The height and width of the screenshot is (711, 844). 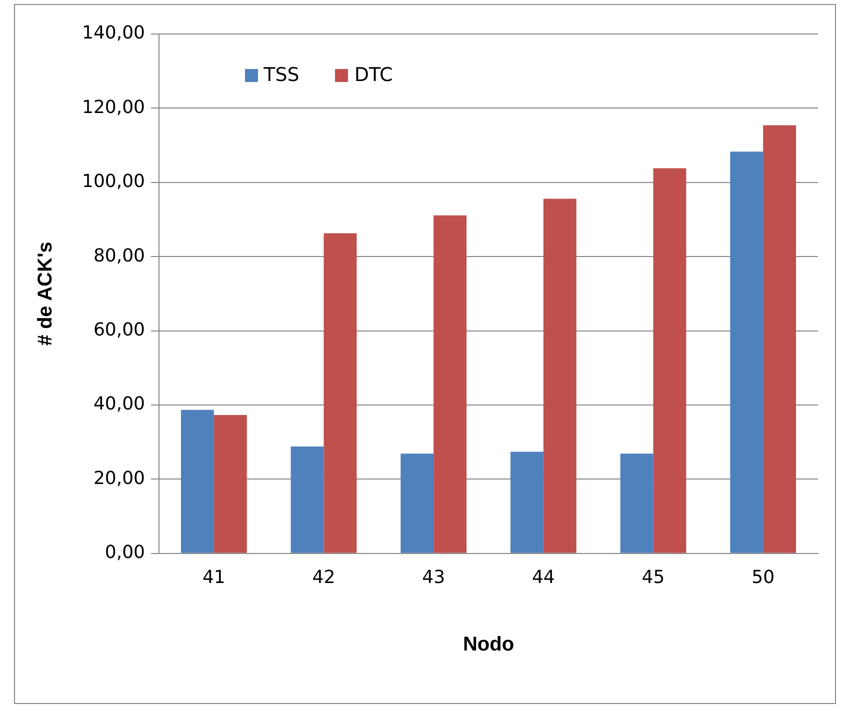 I want to click on y-tick-label: 100,00, so click(x=113, y=181).